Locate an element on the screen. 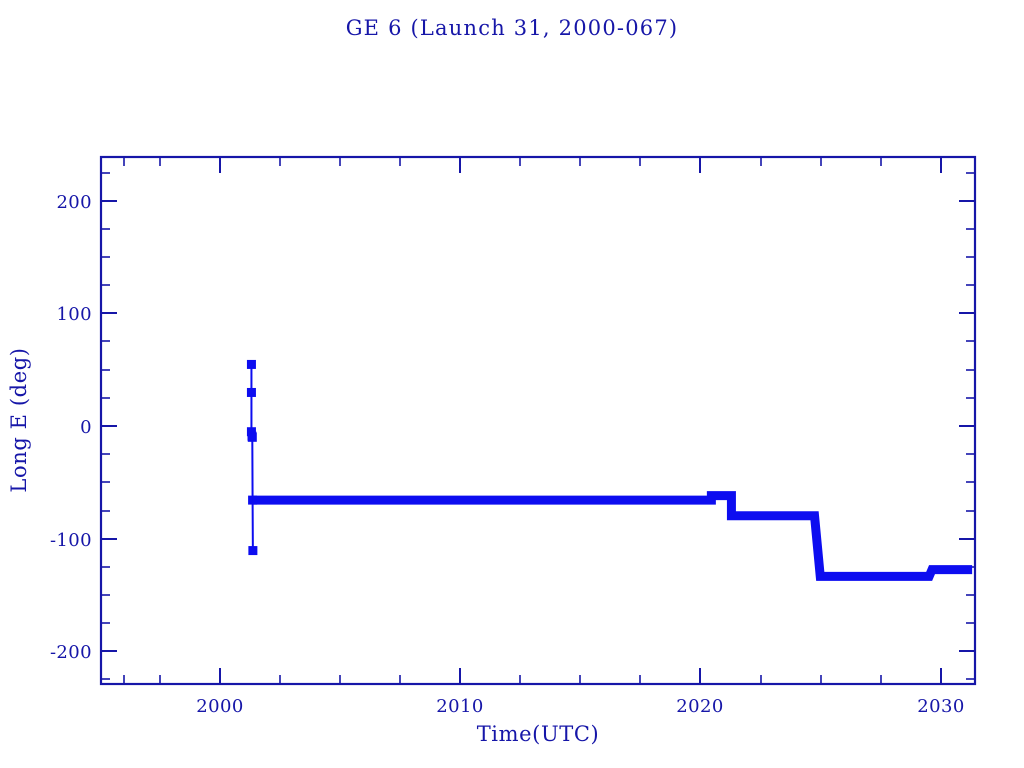 This screenshot has width=1024, height=768. x-tick-label-2020: 2020 is located at coordinates (699, 706).